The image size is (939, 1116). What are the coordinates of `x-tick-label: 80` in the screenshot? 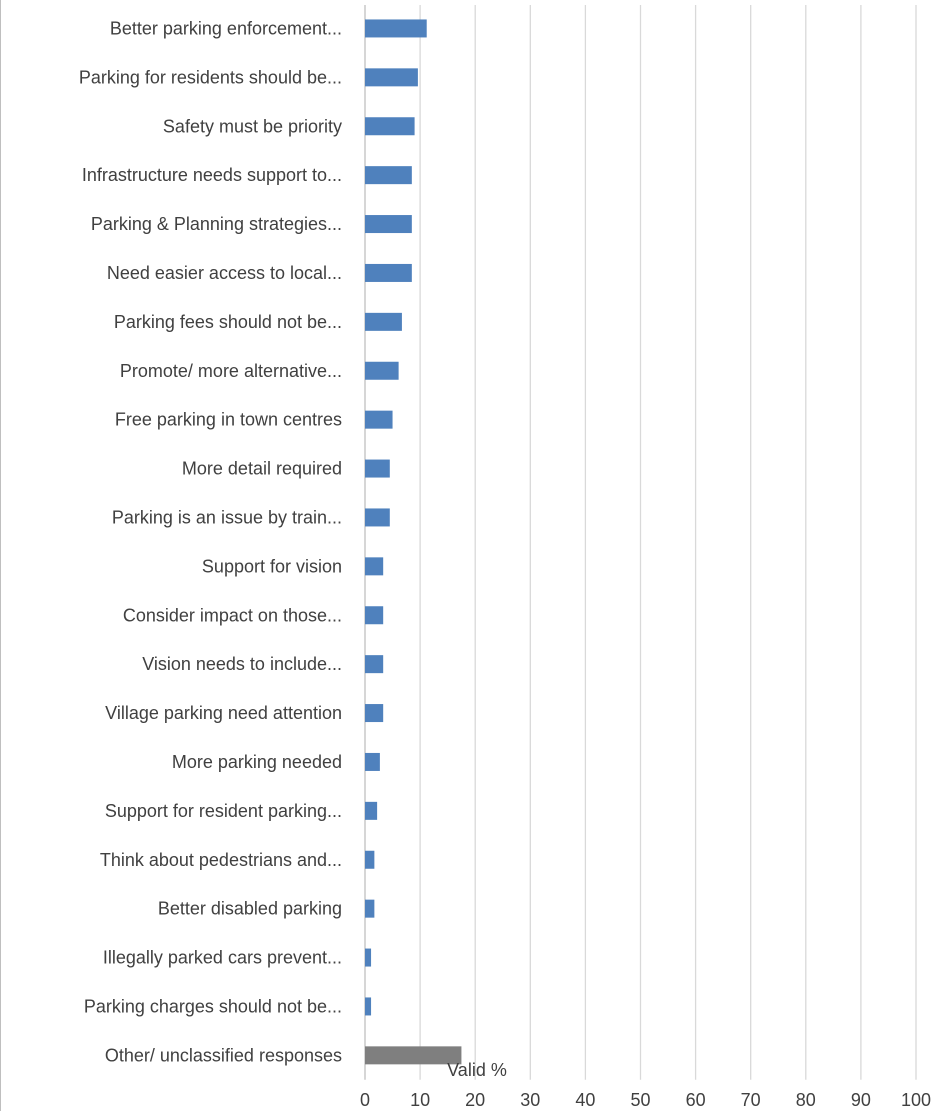 It's located at (806, 1100).